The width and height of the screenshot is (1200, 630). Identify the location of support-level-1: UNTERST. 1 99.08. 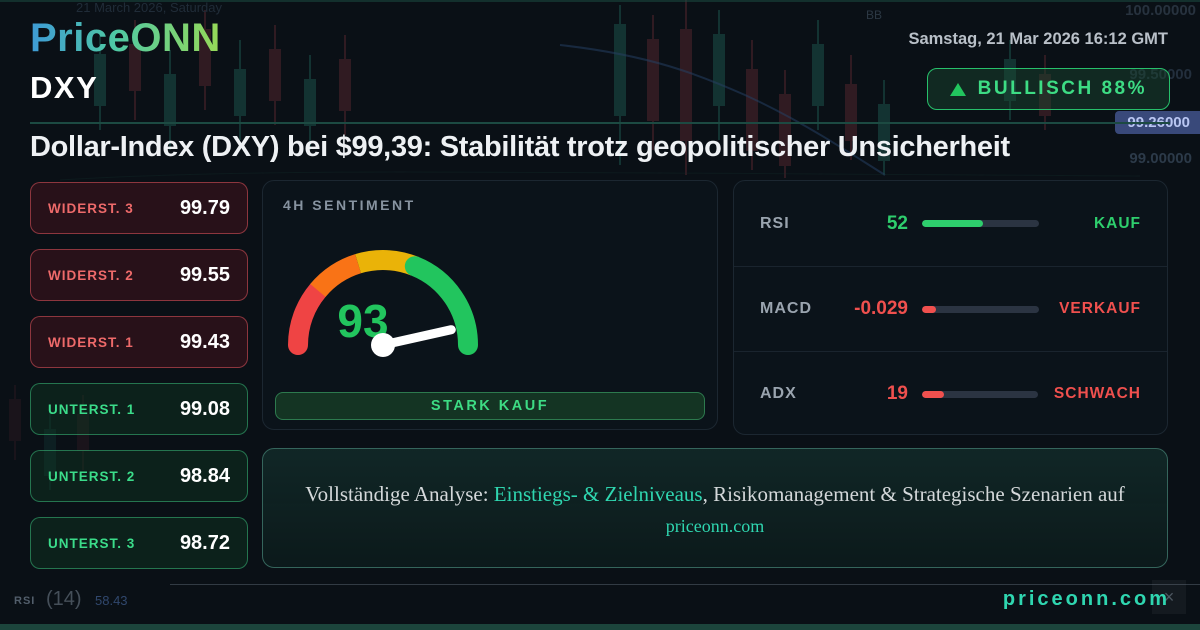
(139, 409).